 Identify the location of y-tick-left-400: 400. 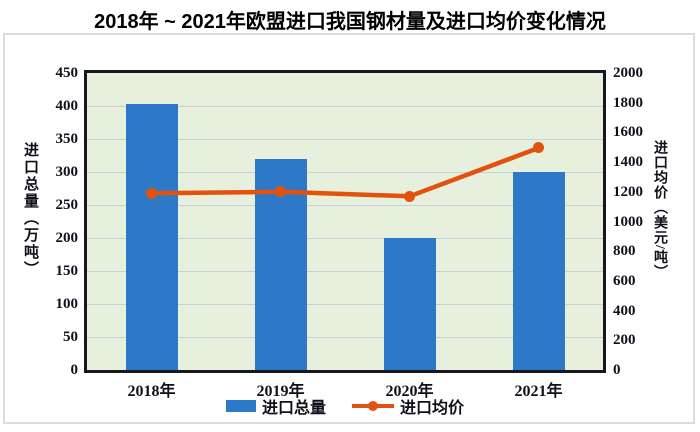
(67, 106).